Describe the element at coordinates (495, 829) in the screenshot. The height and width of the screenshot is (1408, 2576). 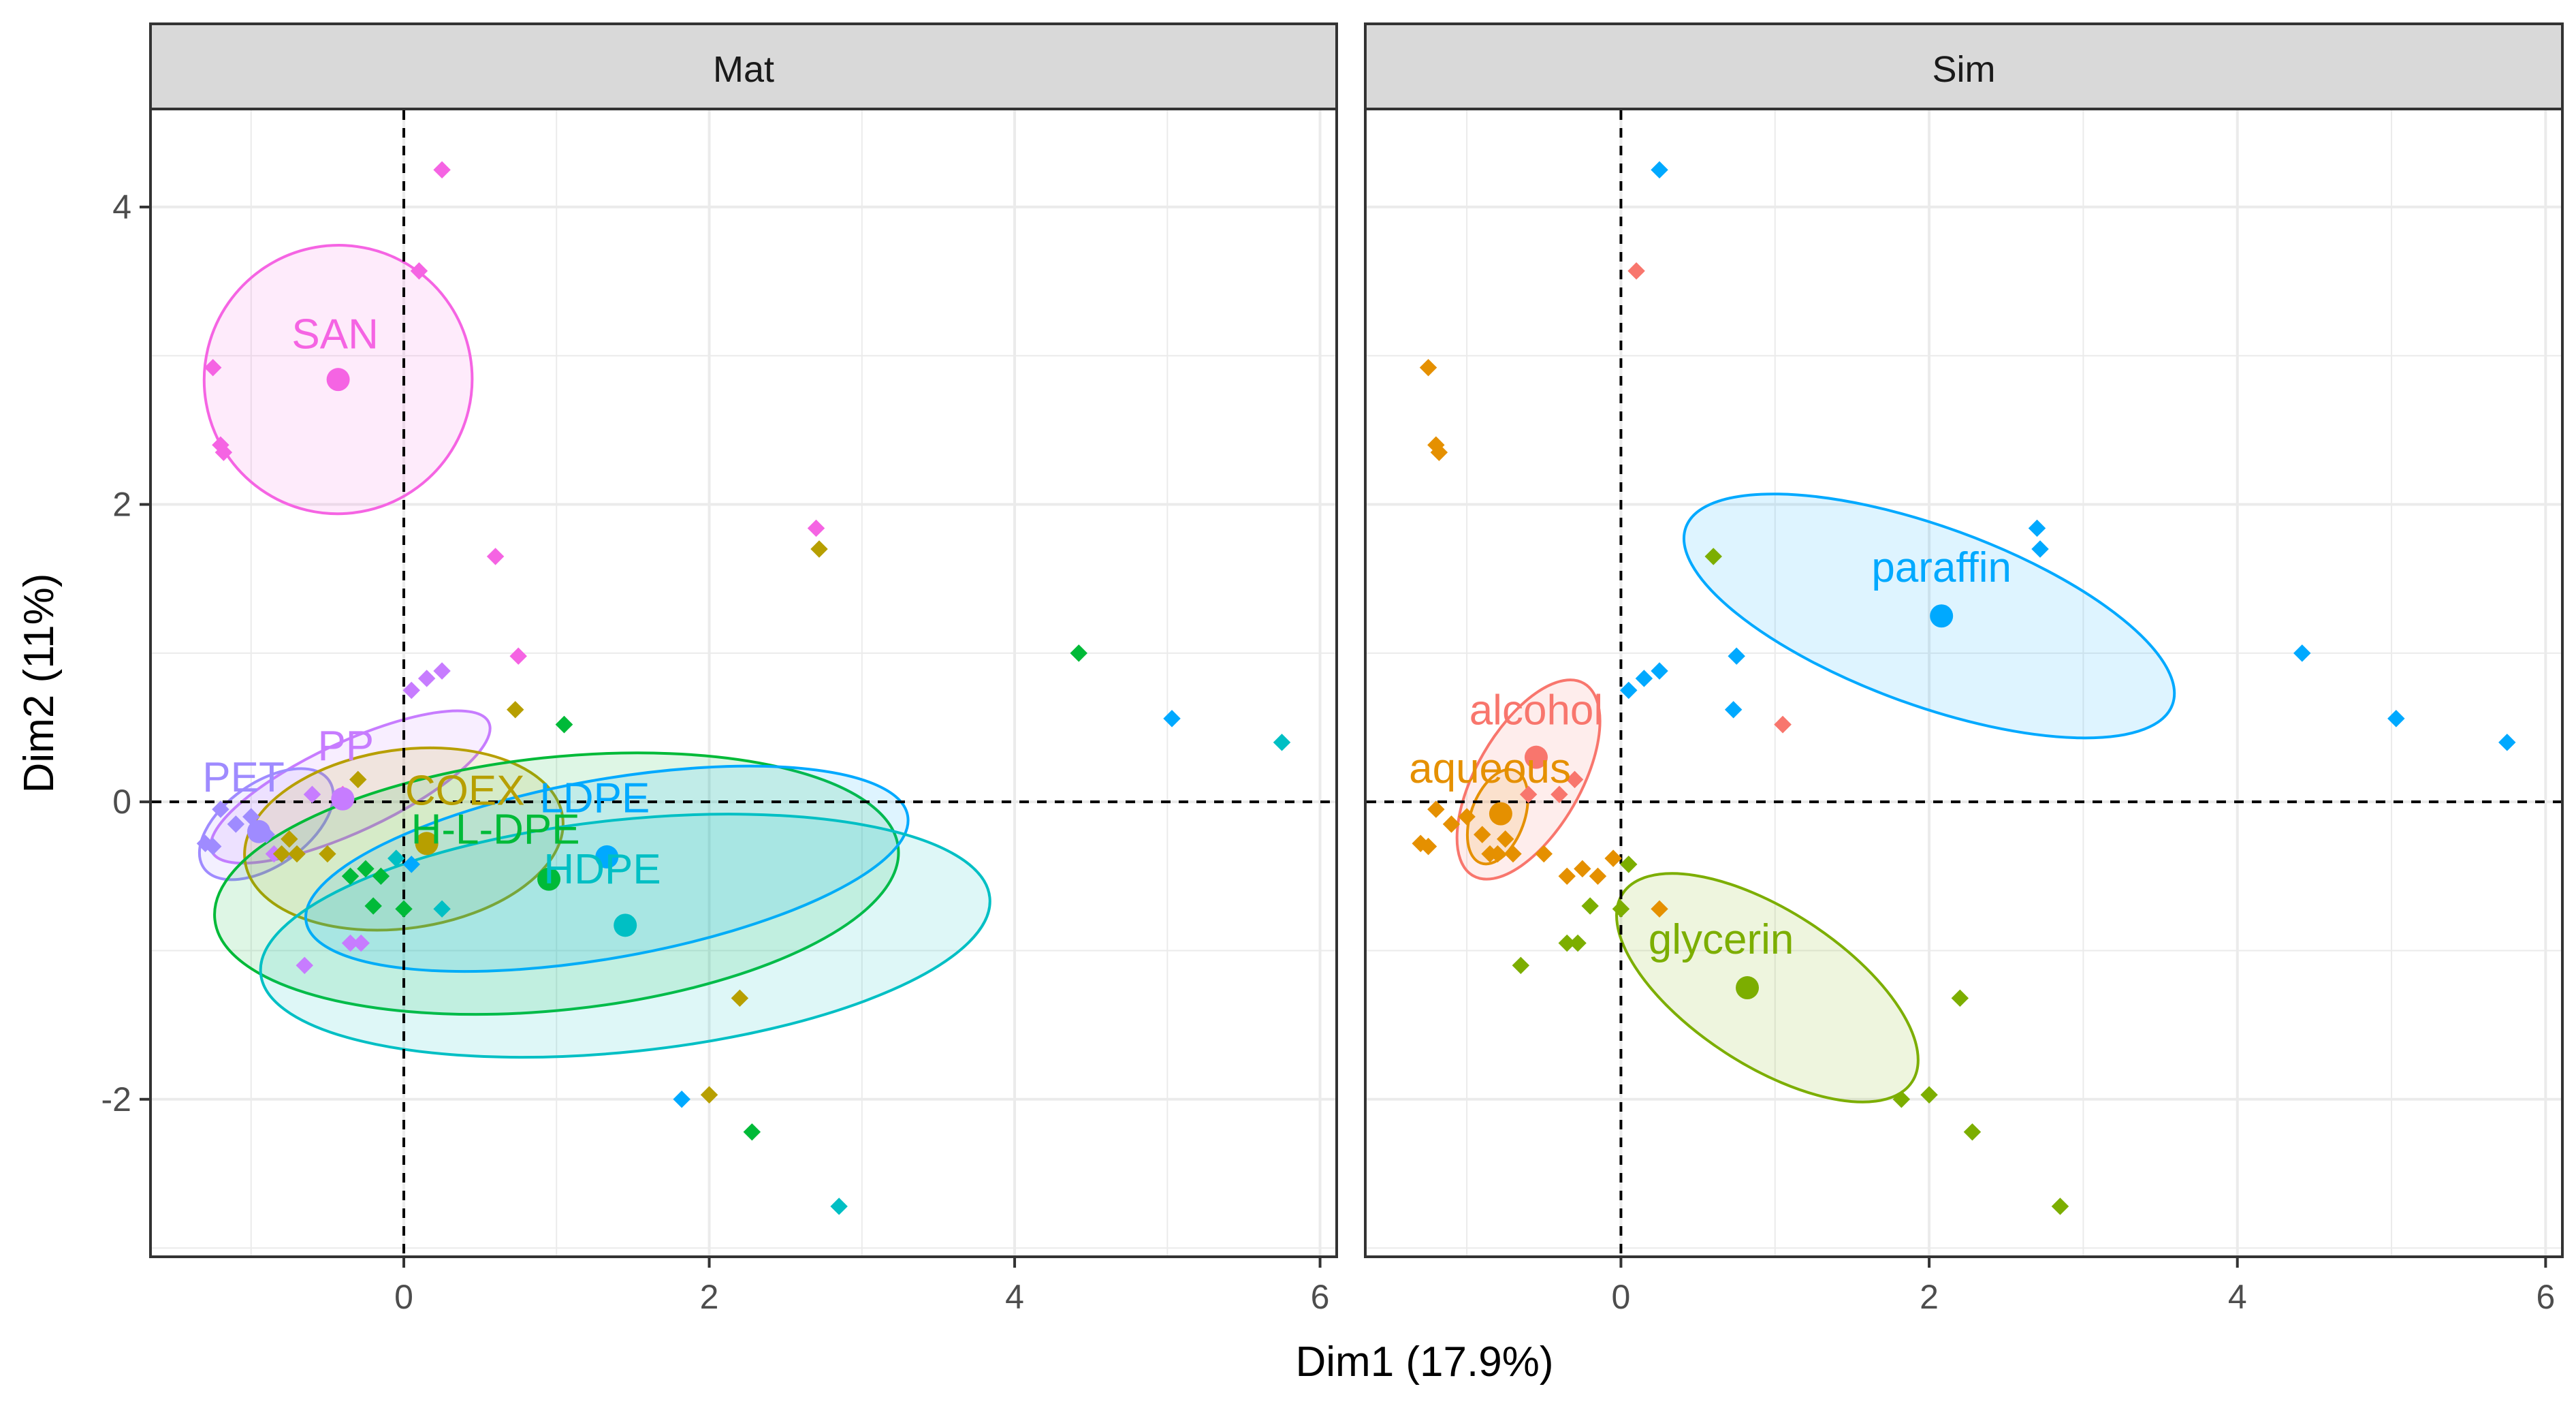
I see `group-label-h-l-dpe: H-L-DPE` at that location.